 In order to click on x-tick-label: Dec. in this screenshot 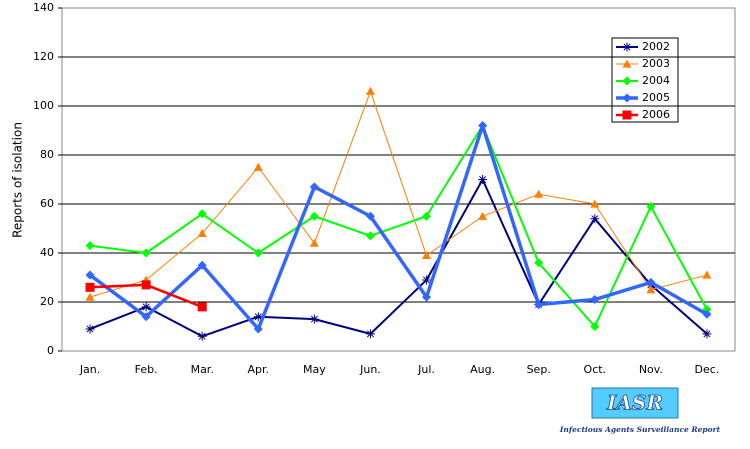, I will do `click(707, 369)`.